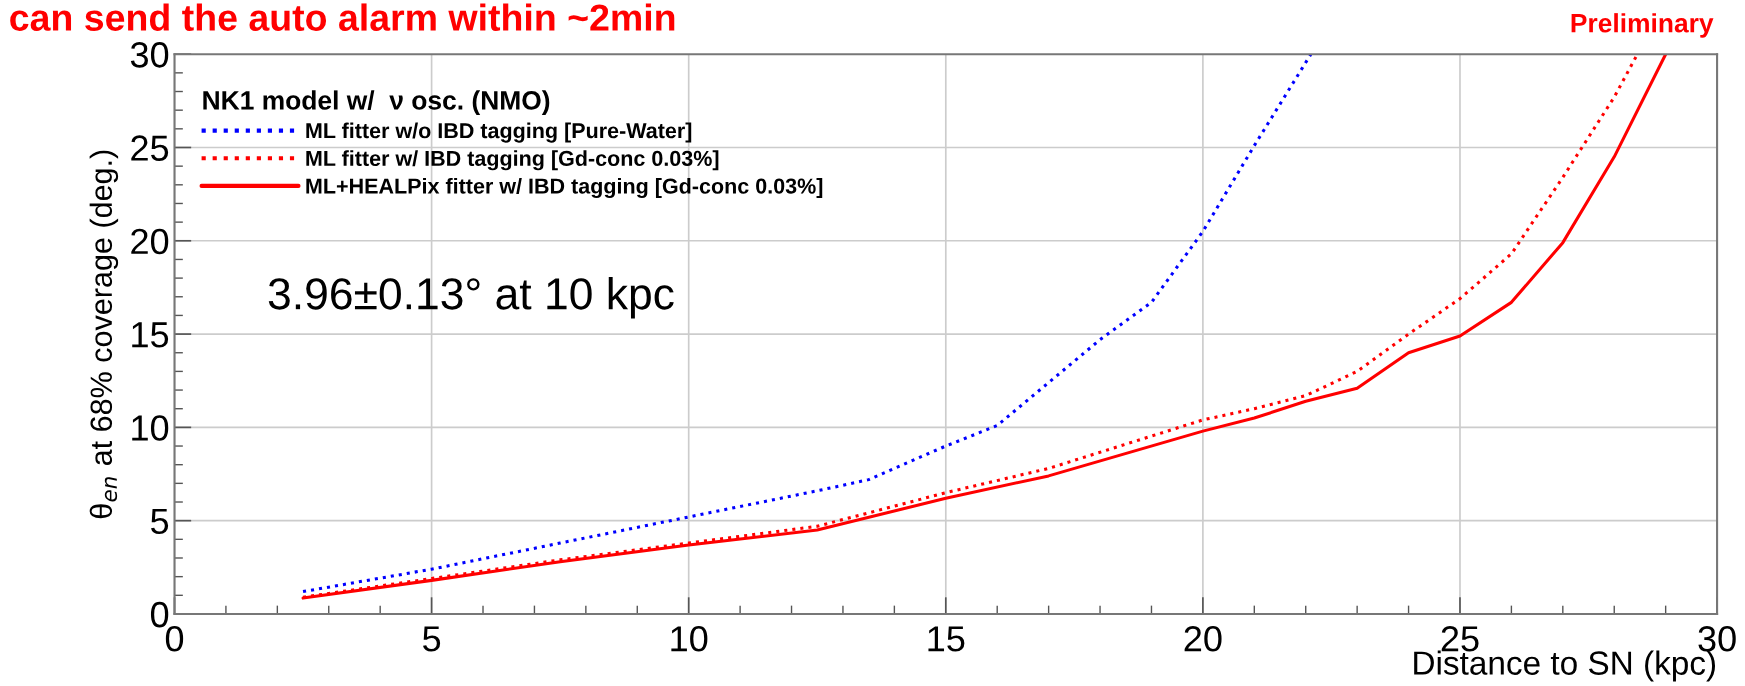 The image size is (1745, 686). I want to click on x-tick-label: 20, so click(1203, 639).